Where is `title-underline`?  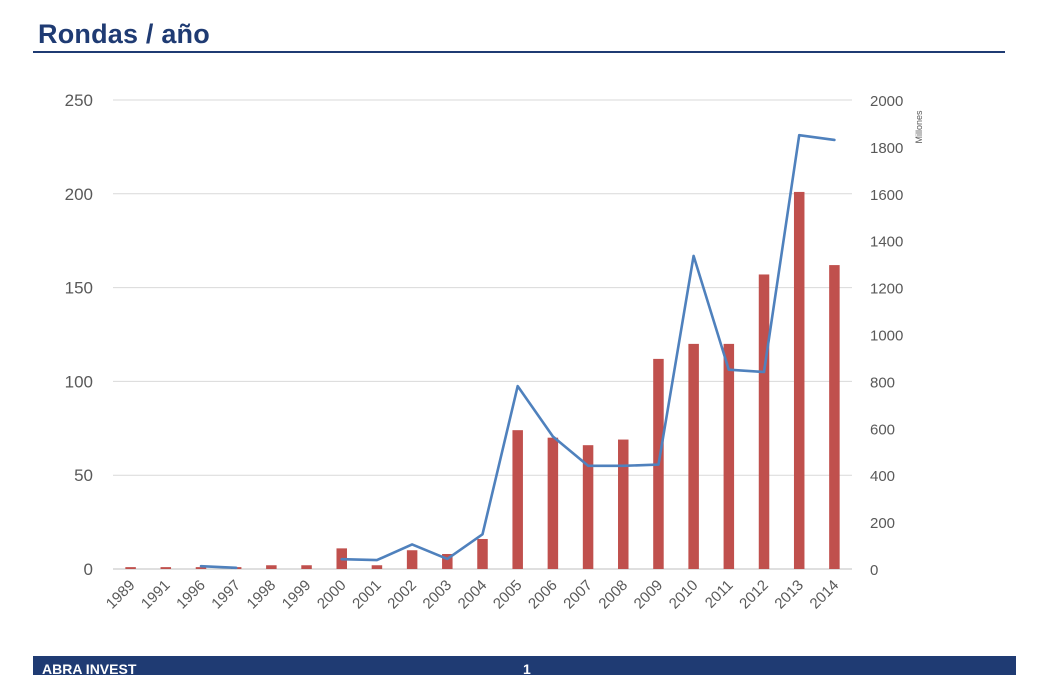
title-underline is located at coordinates (519, 52).